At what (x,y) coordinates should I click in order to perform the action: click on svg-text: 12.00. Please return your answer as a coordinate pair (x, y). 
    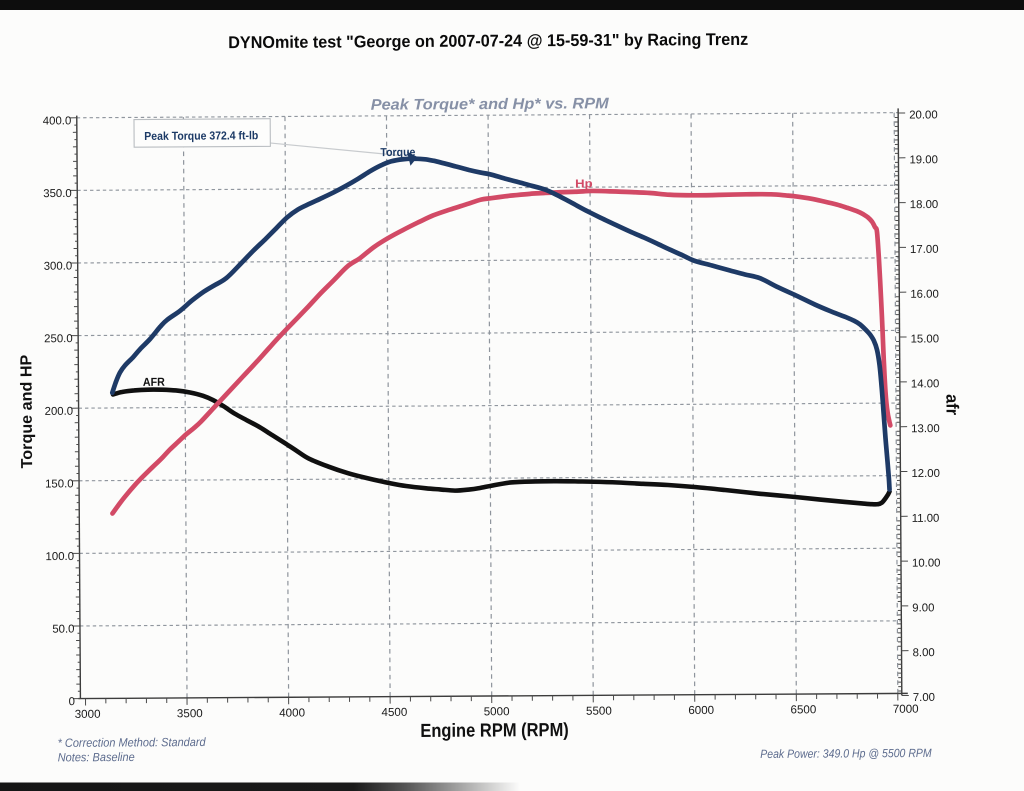
    Looking at the image, I should click on (925, 474).